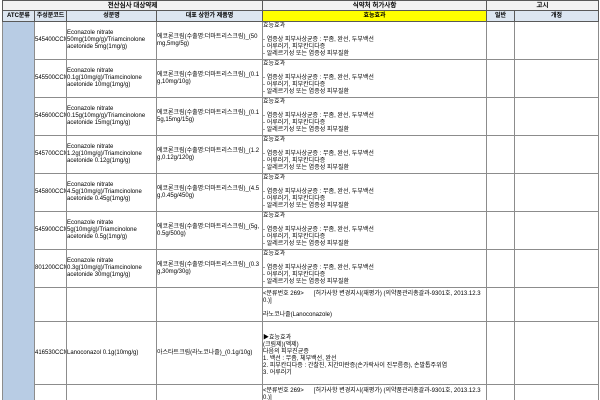  What do you see at coordinates (50, 16) in the screenshot?
I see `col-header-code: 주성분코드` at bounding box center [50, 16].